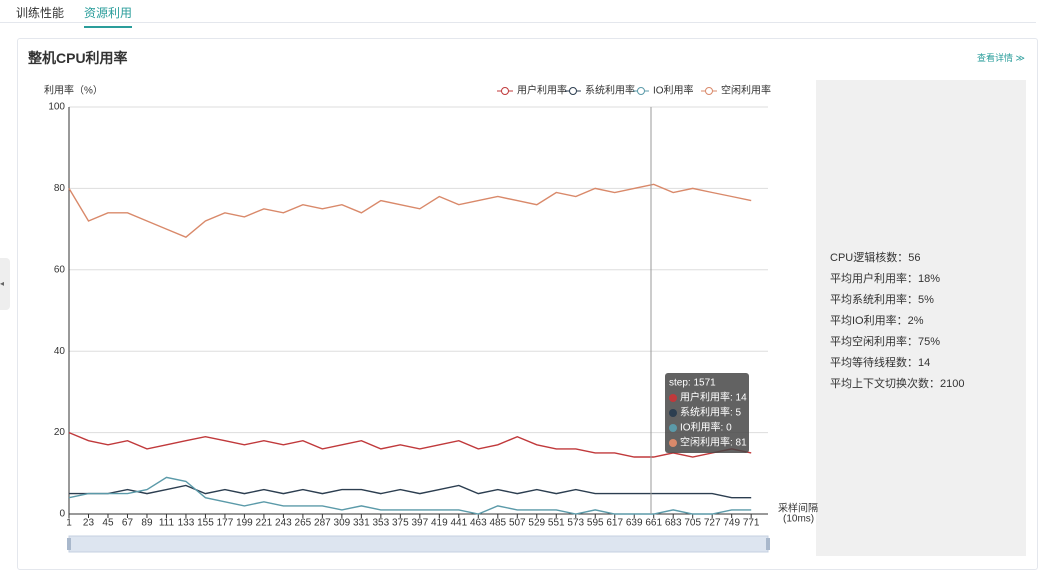 The width and height of the screenshot is (1042, 570). Describe the element at coordinates (303, 523) in the screenshot. I see `x-tick-label: 265` at that location.